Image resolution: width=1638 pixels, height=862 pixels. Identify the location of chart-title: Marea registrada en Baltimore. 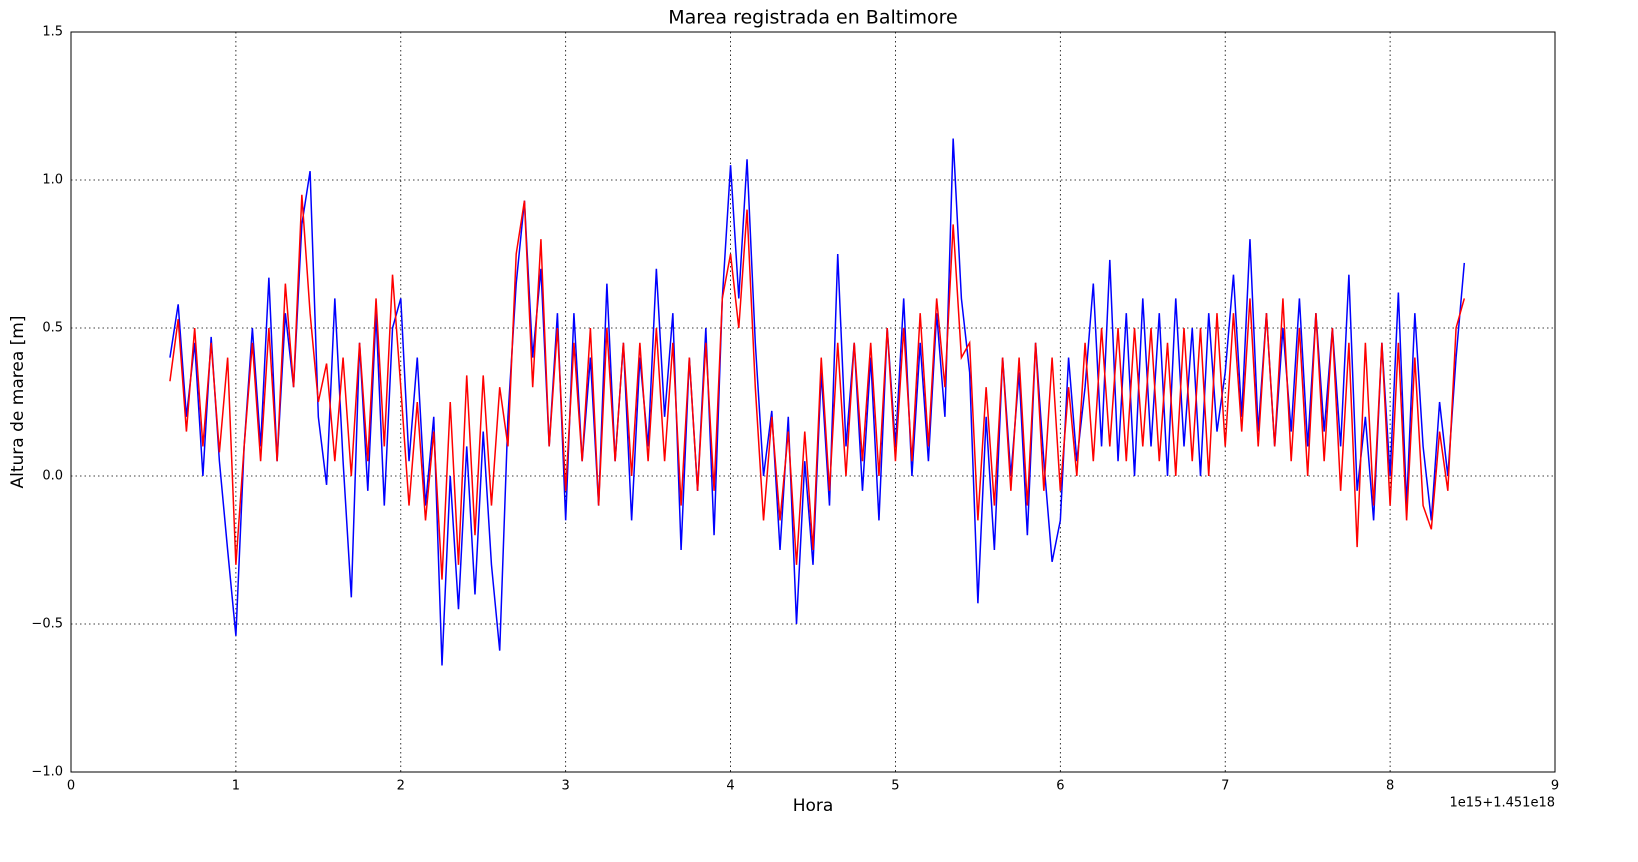
(812, 18).